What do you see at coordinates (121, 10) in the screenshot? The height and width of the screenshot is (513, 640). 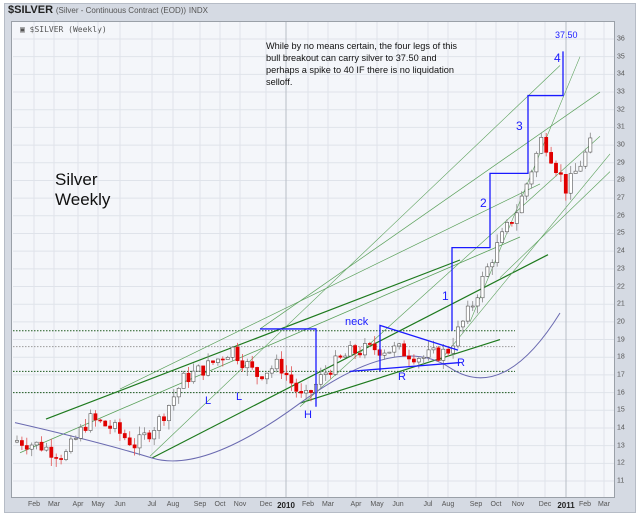 I see `description: (Silver - Continuous Contract (EOD))` at bounding box center [121, 10].